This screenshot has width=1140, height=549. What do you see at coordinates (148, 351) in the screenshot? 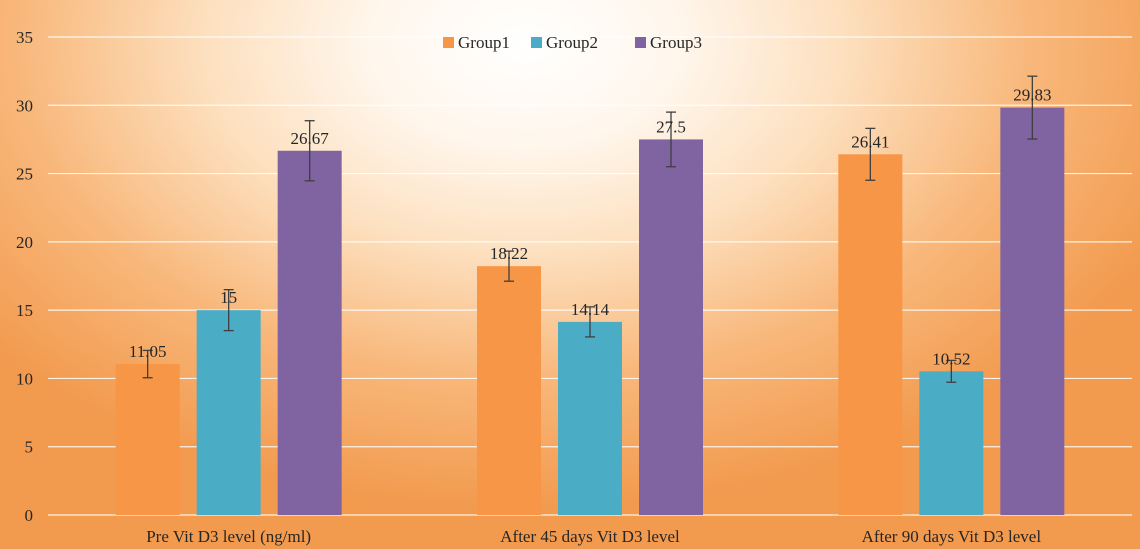
I see `data-label: 11.05` at bounding box center [148, 351].